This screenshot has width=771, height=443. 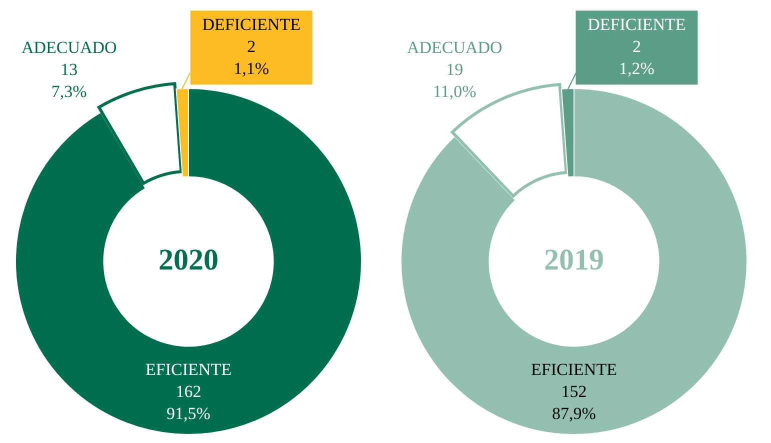 What do you see at coordinates (188, 259) in the screenshot?
I see `text: 2020` at bounding box center [188, 259].